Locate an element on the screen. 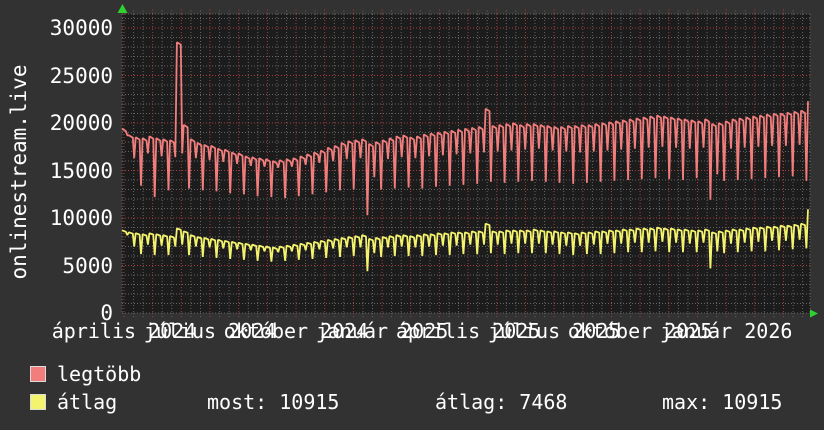 This screenshot has height=430, width=824. x-tick-label: október 2024 is located at coordinates (296, 331).